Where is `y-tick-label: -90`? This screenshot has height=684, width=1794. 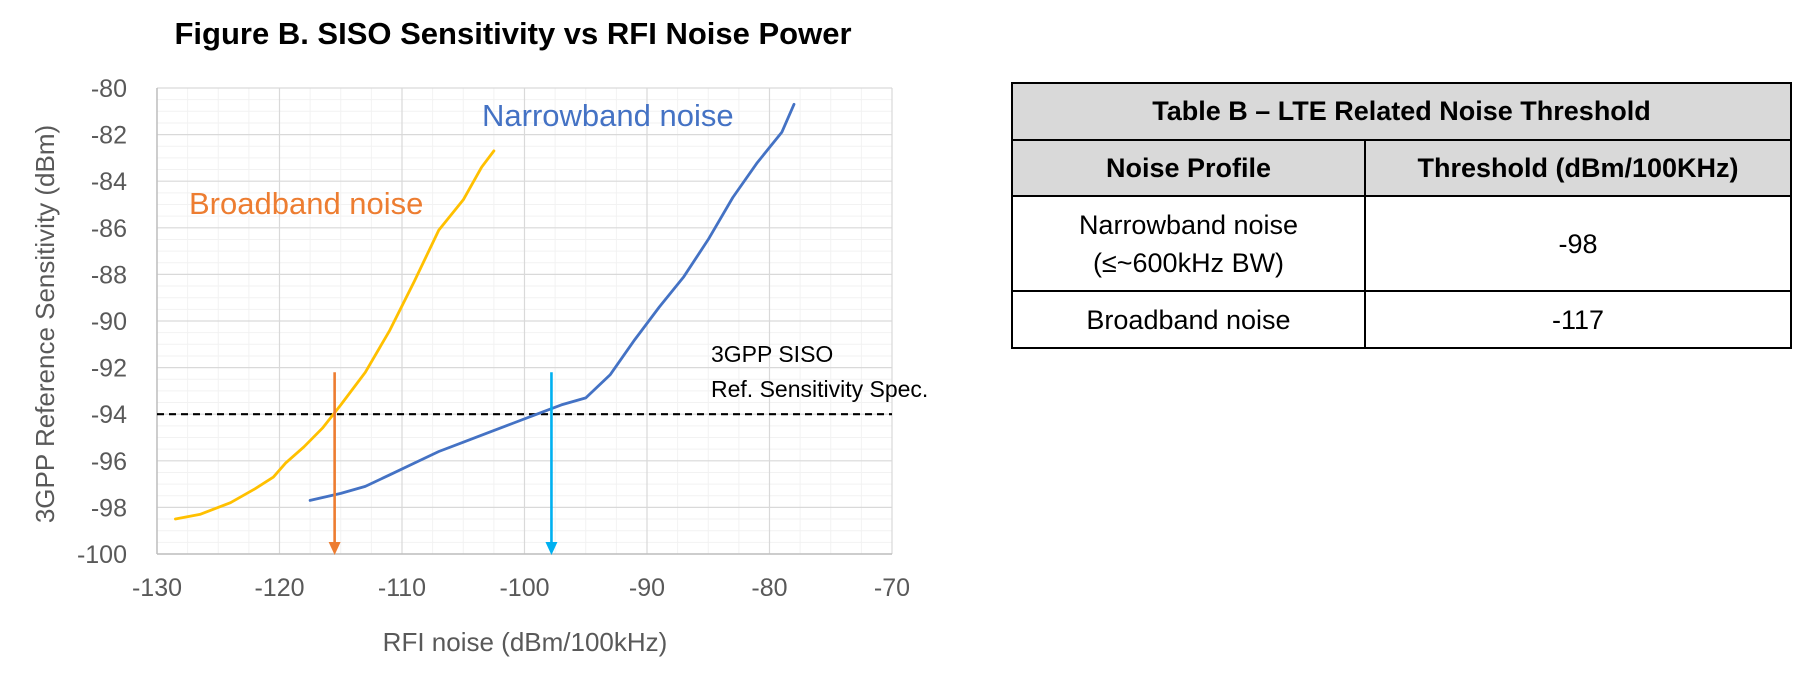 y-tick-label: -90 is located at coordinates (109, 322).